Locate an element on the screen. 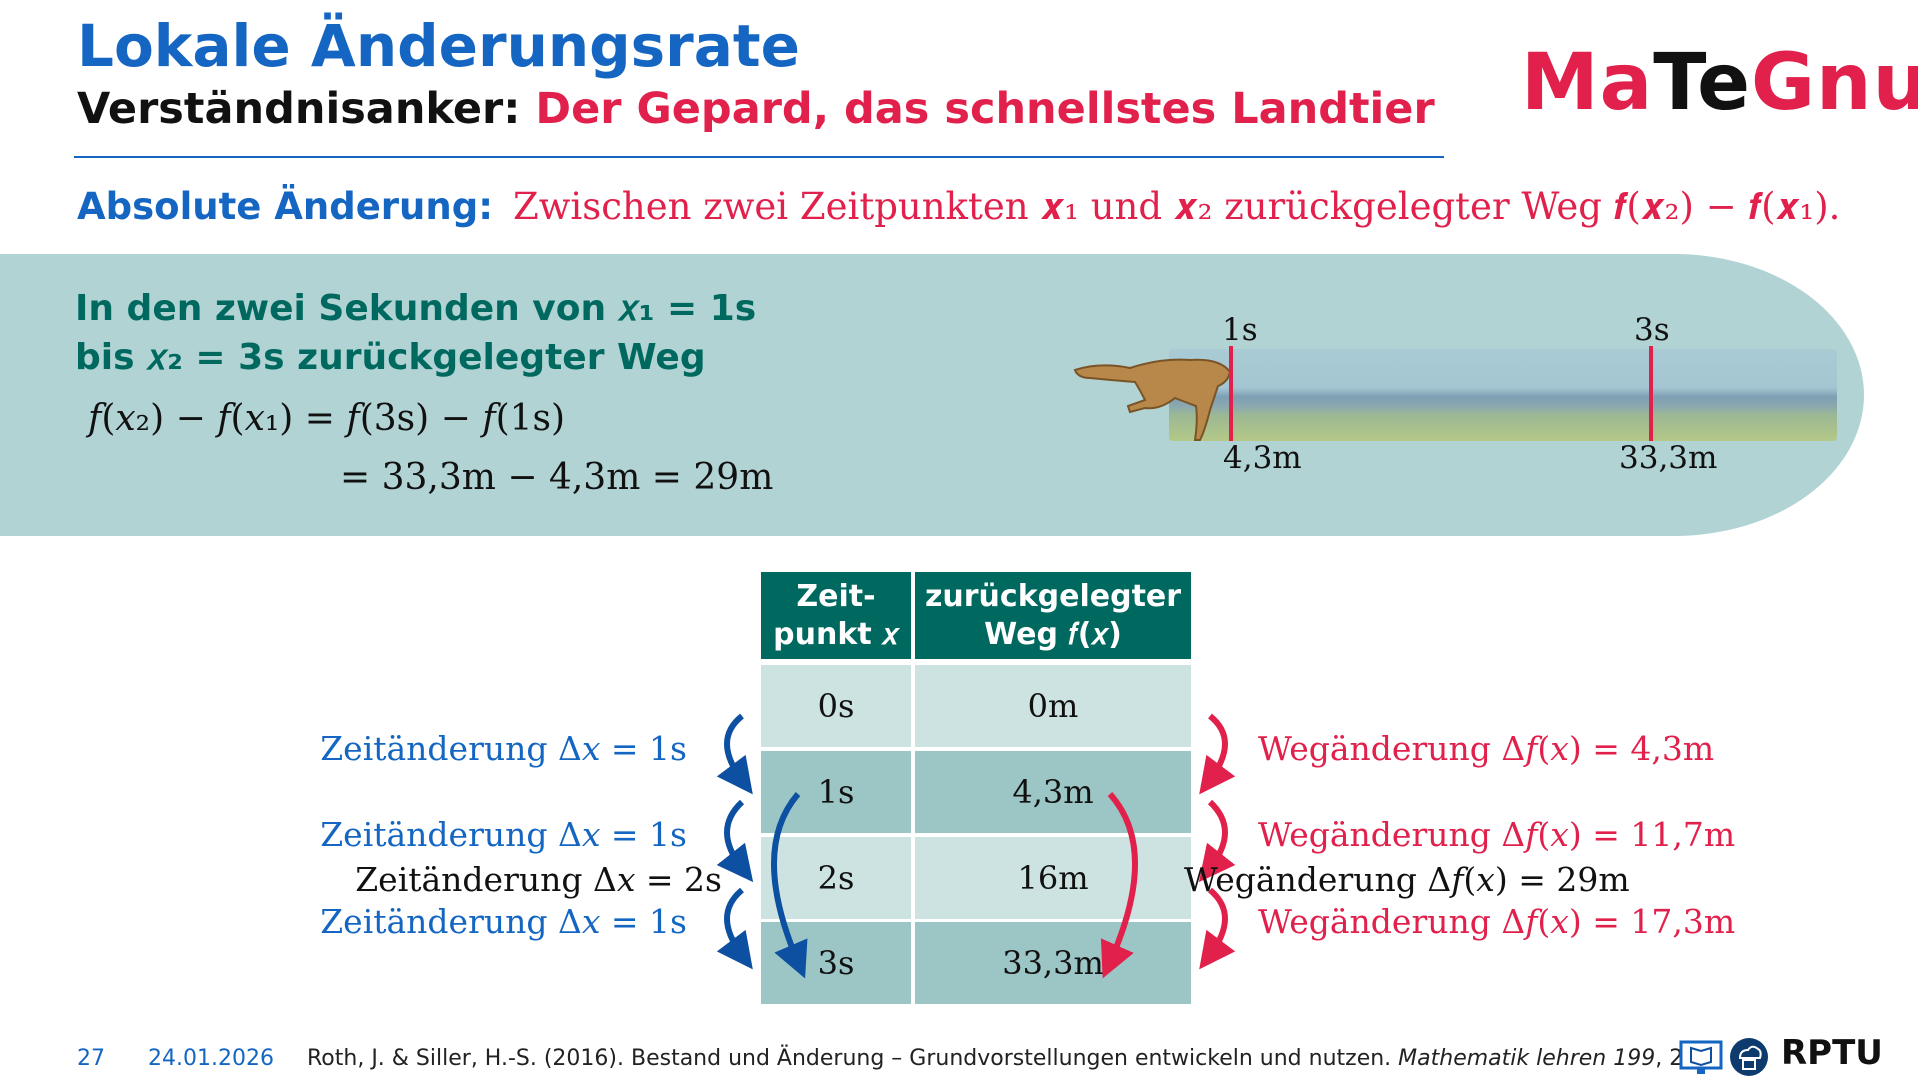  mategnu-logo: MaTeGnu is located at coordinates (1719, 83).